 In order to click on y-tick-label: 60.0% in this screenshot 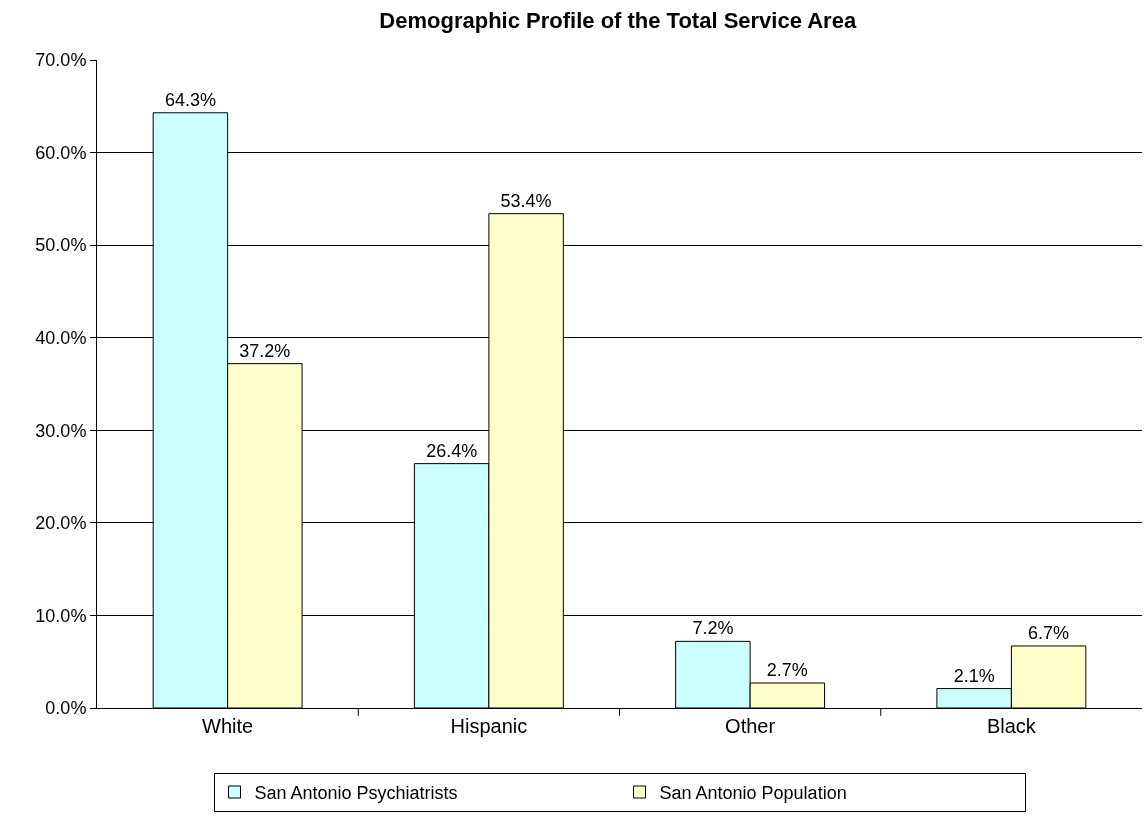, I will do `click(61, 152)`.